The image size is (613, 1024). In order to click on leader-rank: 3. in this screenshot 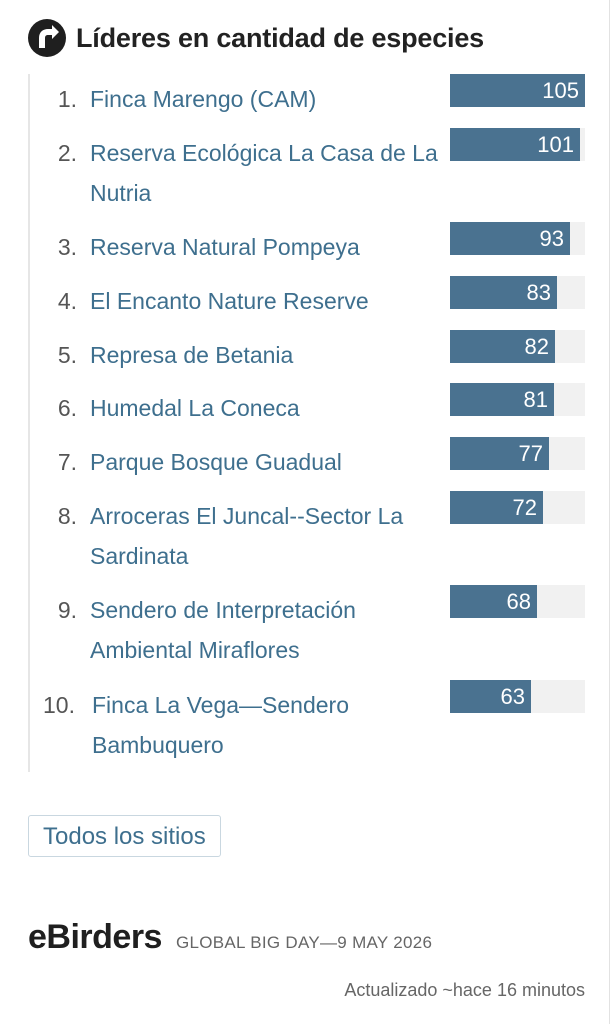, I will do `click(67, 247)`.